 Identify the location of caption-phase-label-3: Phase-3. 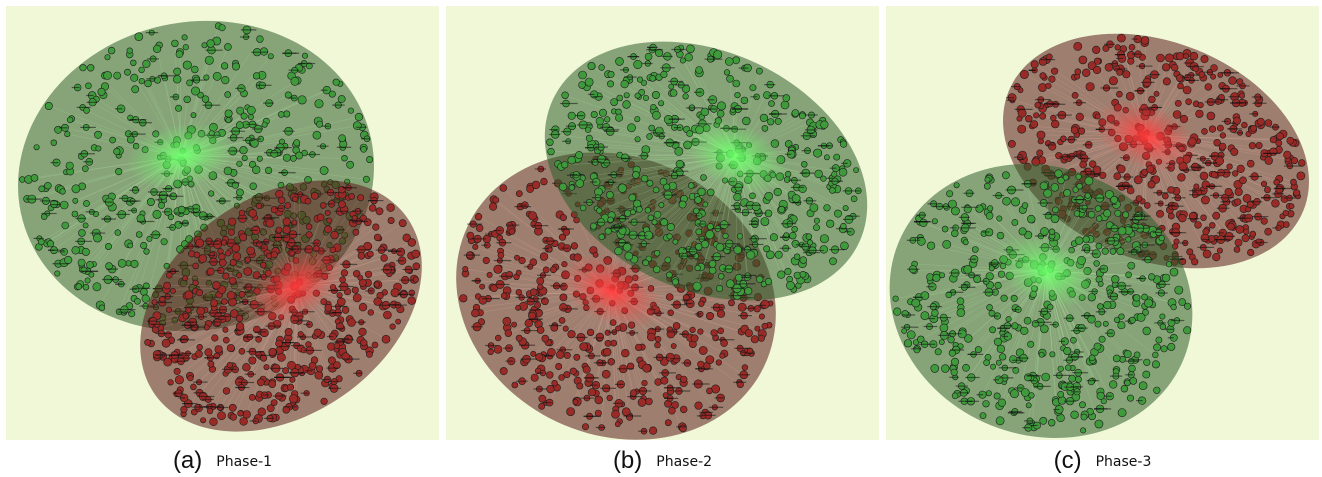
(1123, 462).